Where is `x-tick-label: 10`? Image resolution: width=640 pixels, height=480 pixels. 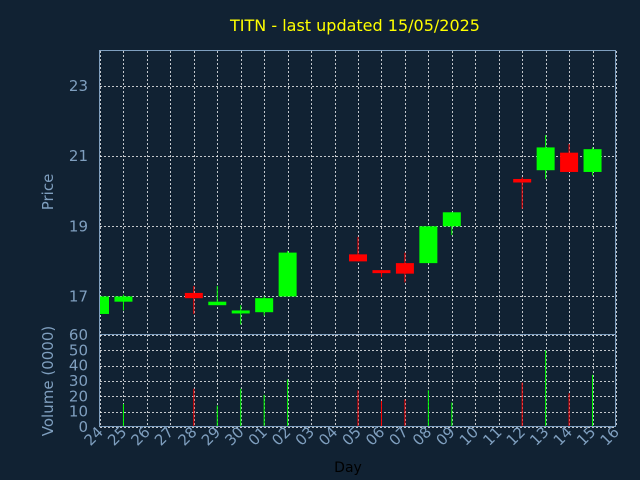
x-tick-label: 10 is located at coordinates (469, 436).